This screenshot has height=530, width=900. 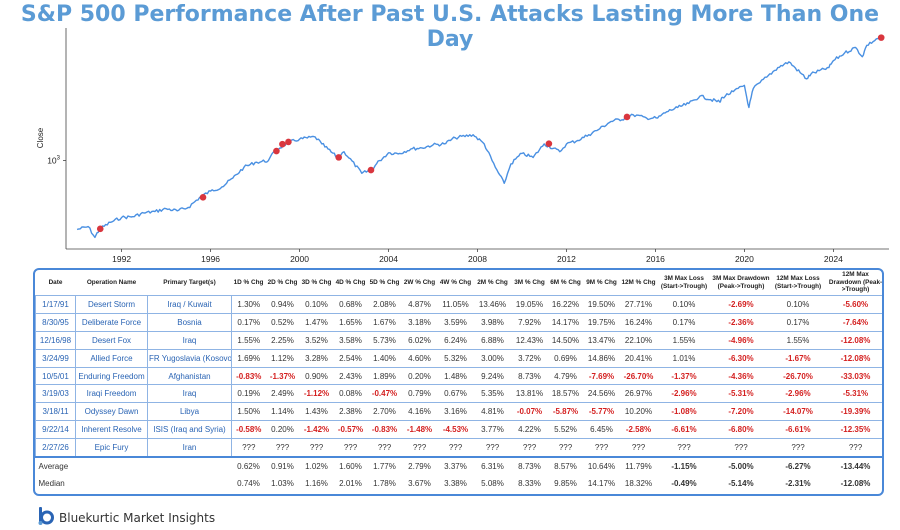 What do you see at coordinates (565, 429) in the screenshot?
I see `table-cell: 5.52%` at bounding box center [565, 429].